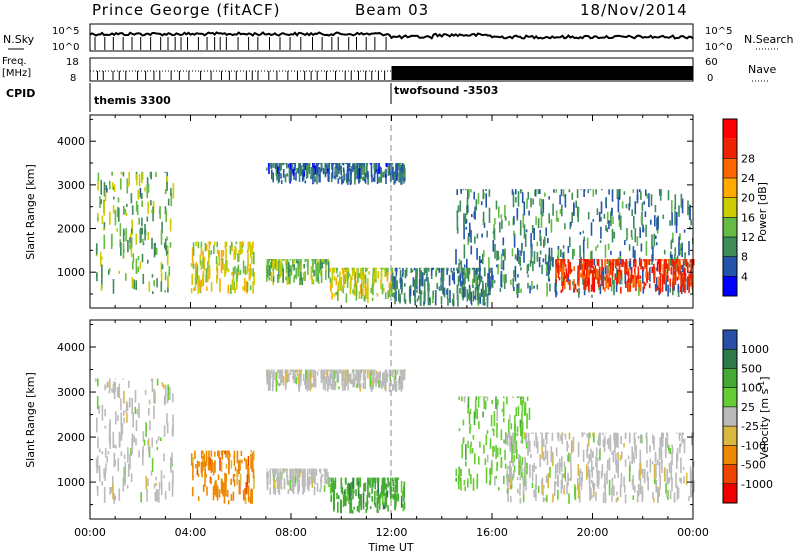 This screenshot has width=800, height=554. Describe the element at coordinates (71, 229) in the screenshot. I see `y-tick-label: 2000` at that location.